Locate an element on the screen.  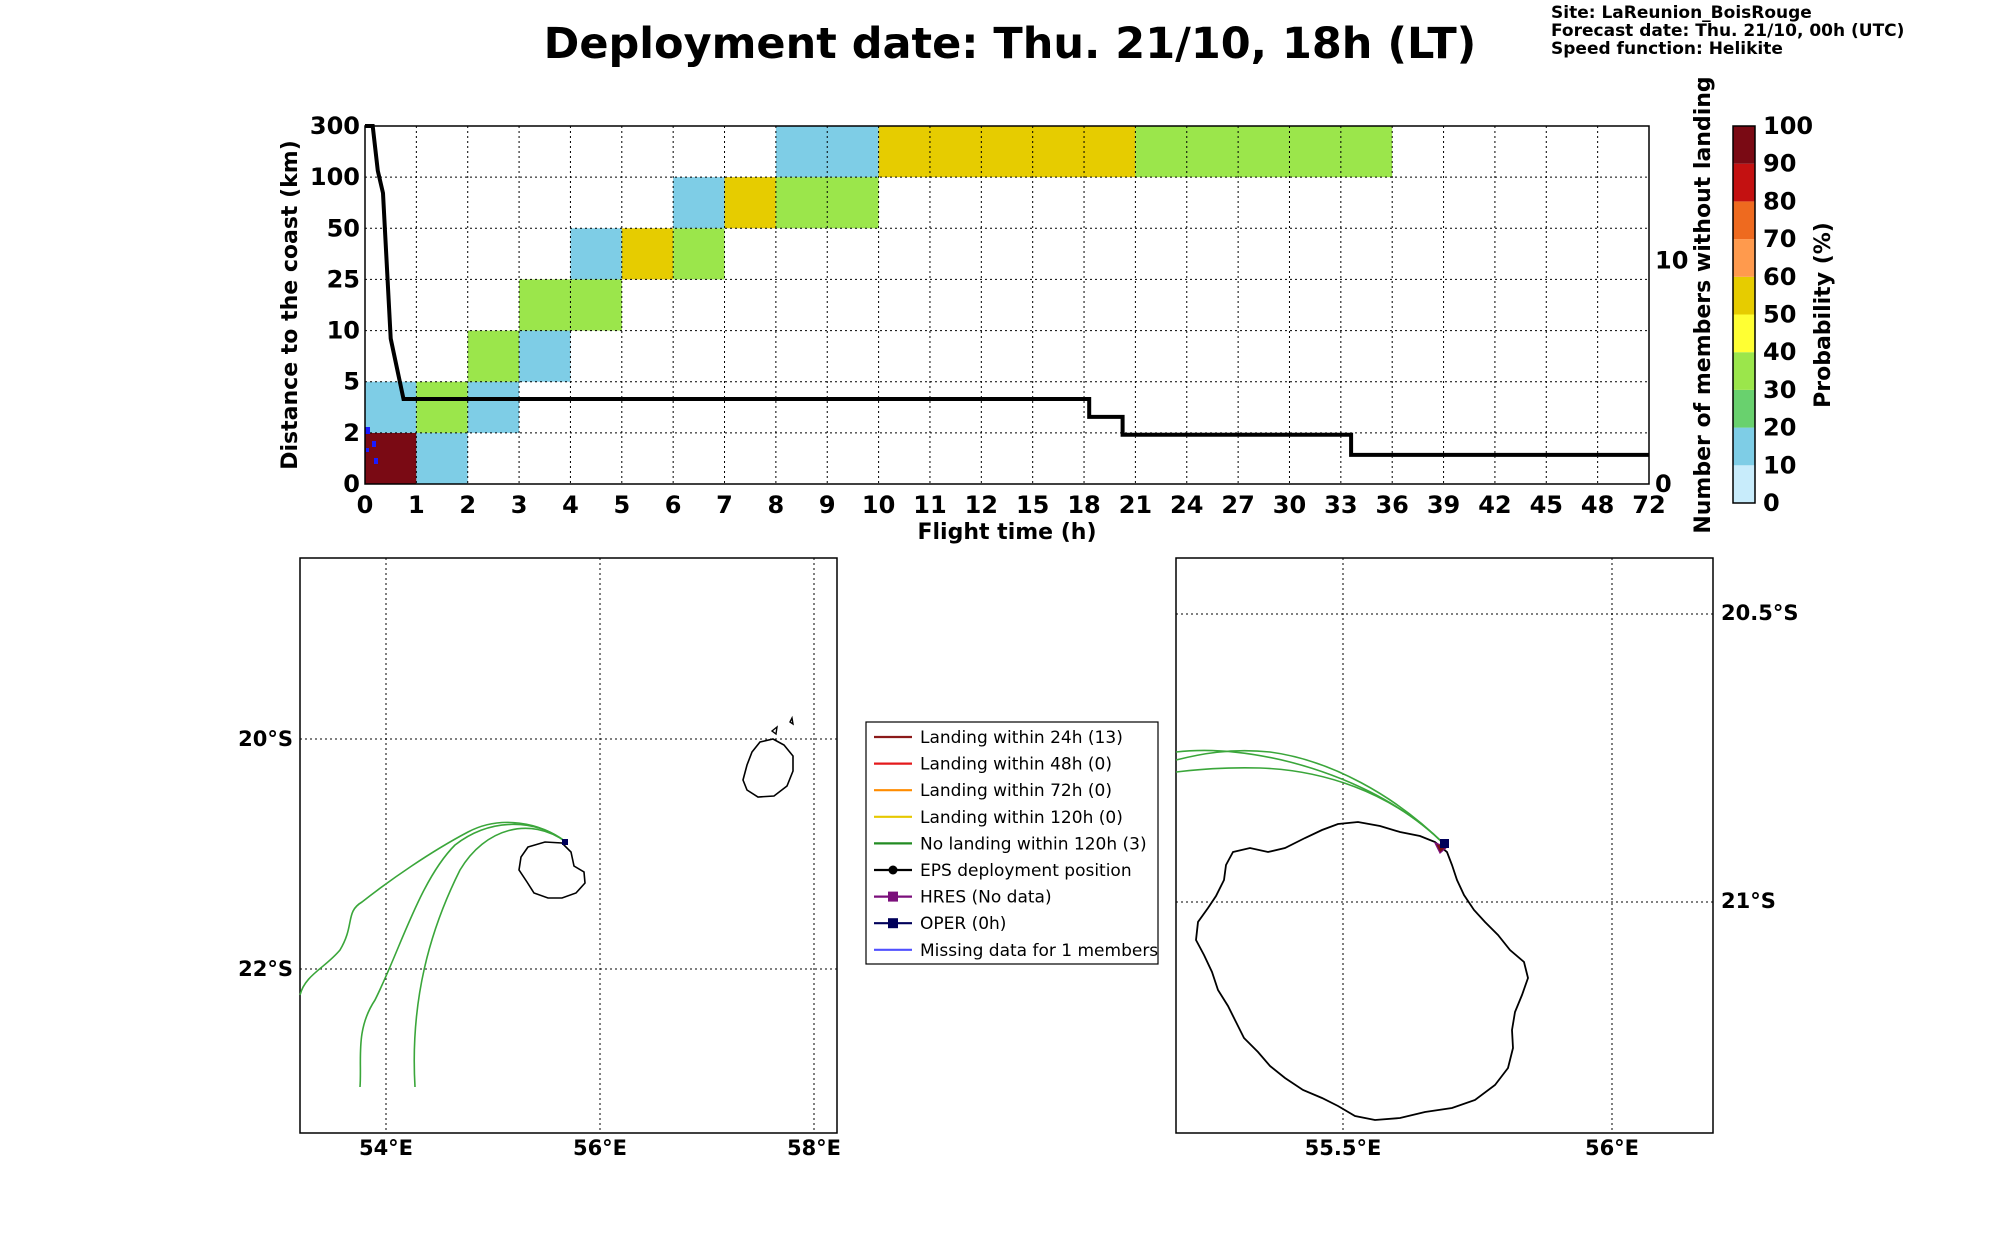
colorbar-frame is located at coordinates (1744, 314).